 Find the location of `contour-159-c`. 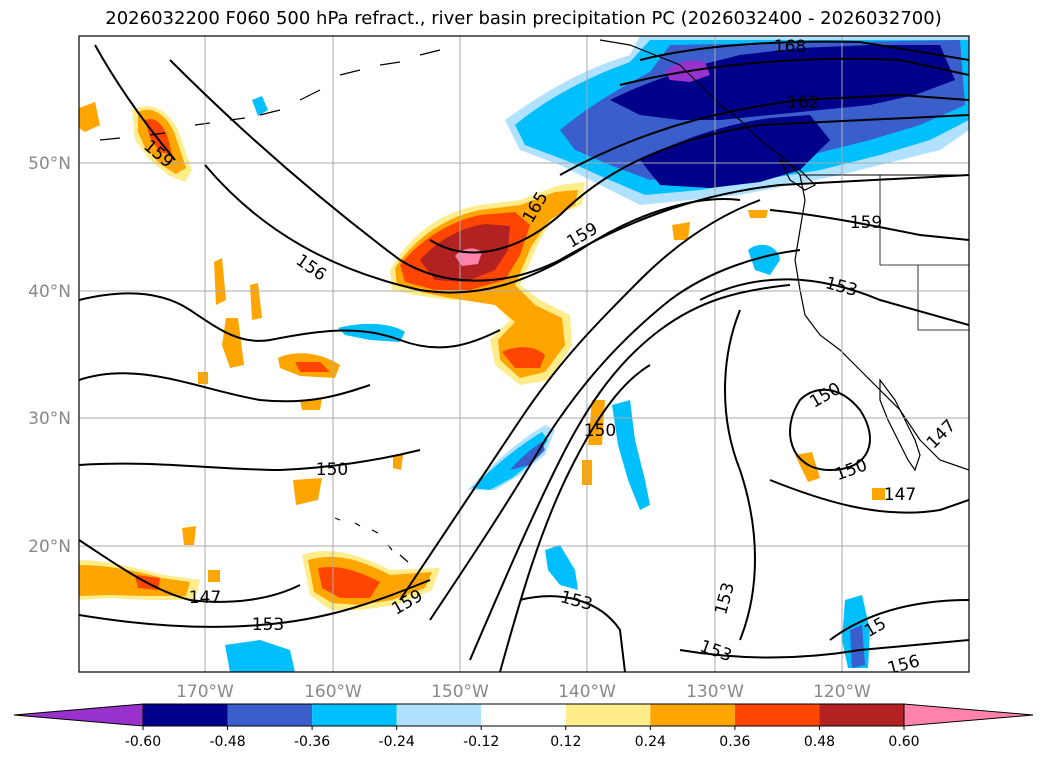

contour-159-c is located at coordinates (869, 225).